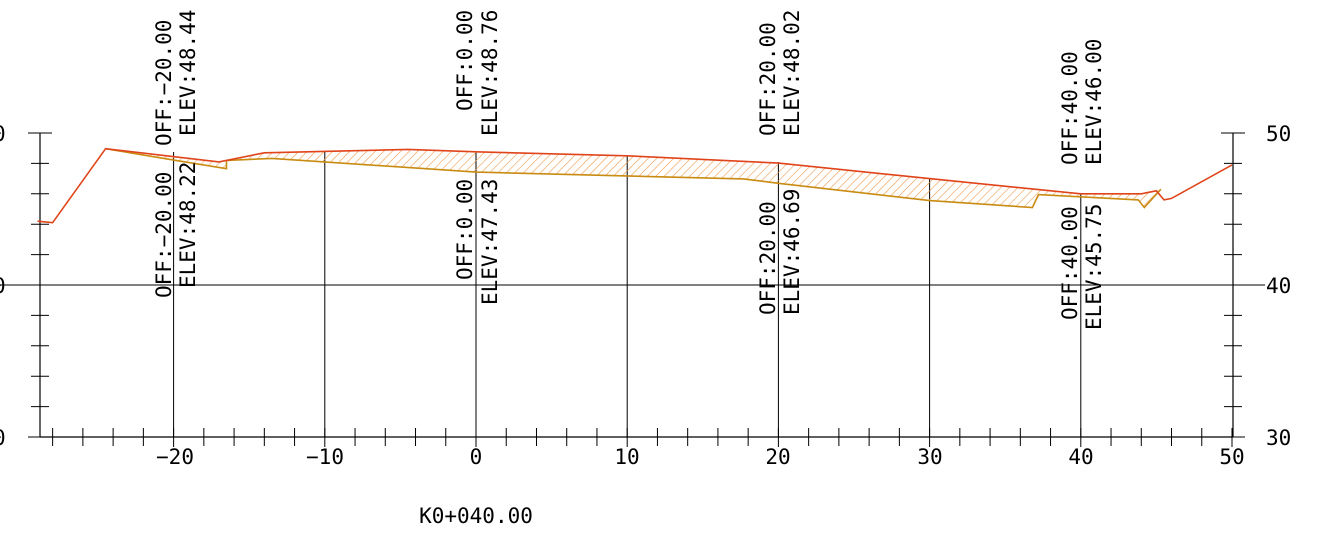  What do you see at coordinates (929, 457) in the screenshot?
I see `x-tick-label: 30` at bounding box center [929, 457].